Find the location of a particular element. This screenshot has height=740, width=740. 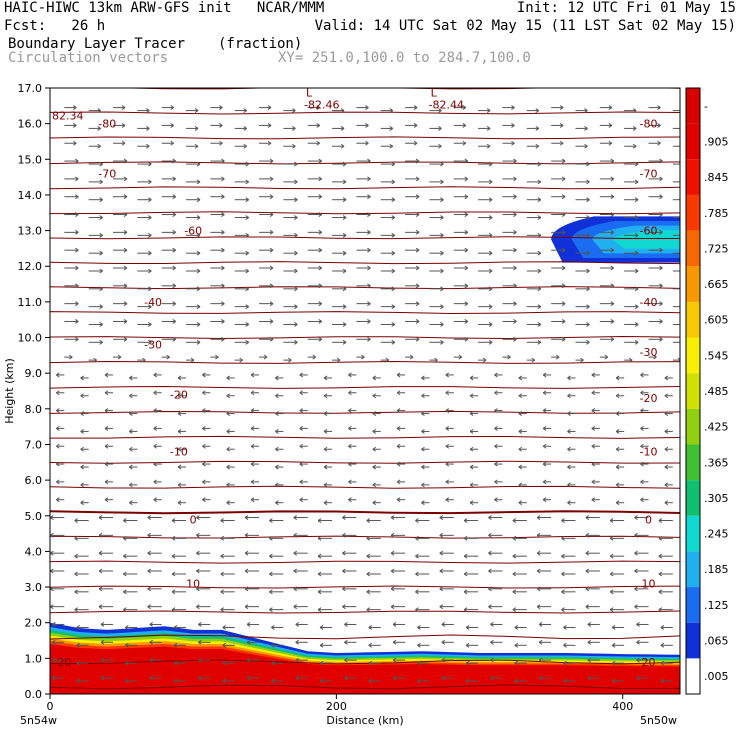

colorbar-label: .785 is located at coordinates (716, 213).